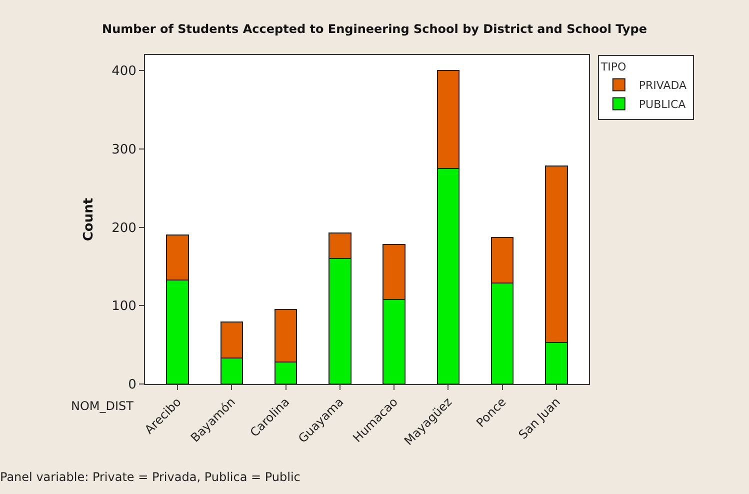  What do you see at coordinates (132, 385) in the screenshot?
I see `y-tick-label: 0` at bounding box center [132, 385].